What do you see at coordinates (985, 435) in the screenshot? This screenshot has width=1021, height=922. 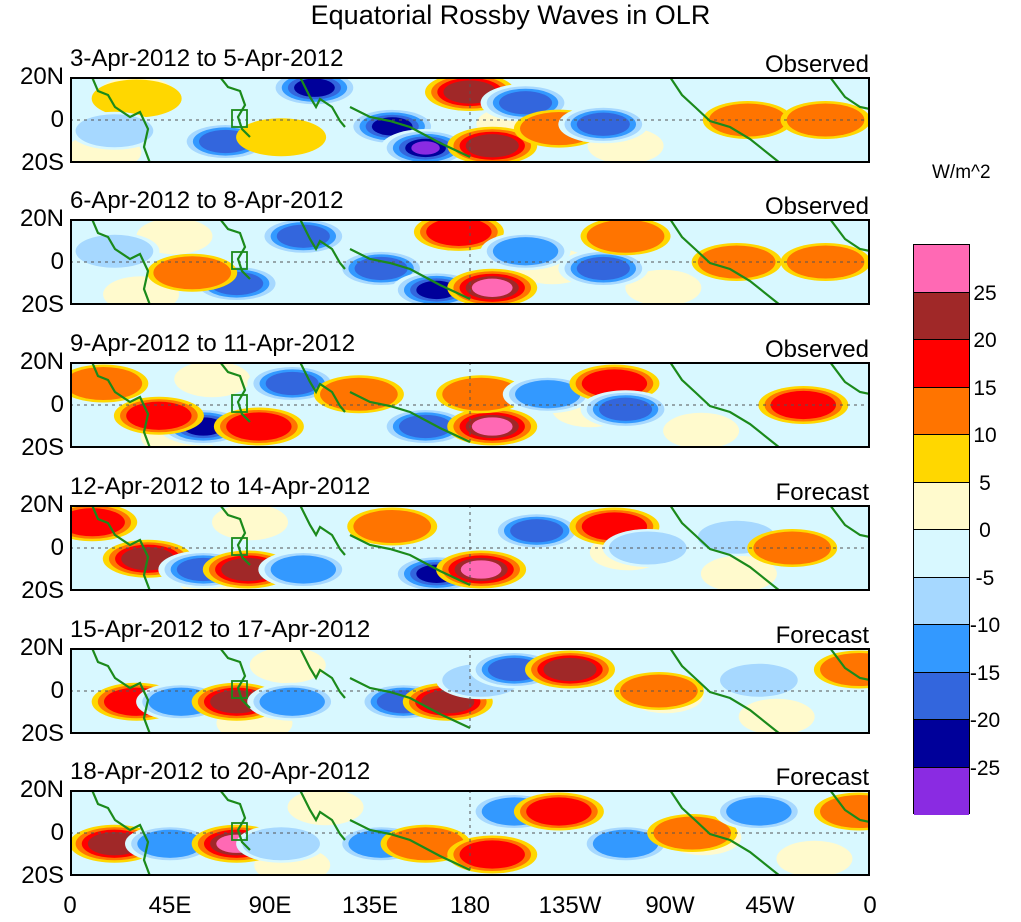 I see `colorbar-tick-label: 10` at bounding box center [985, 435].